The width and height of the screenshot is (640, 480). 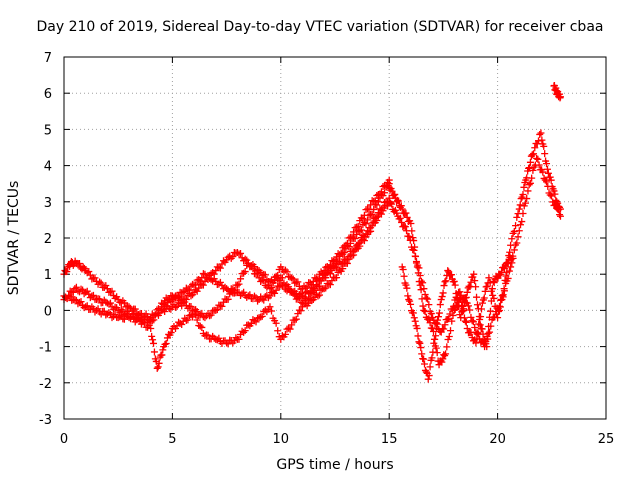 What do you see at coordinates (457, 317) in the screenshot?
I see `data-series-track-g` at bounding box center [457, 317].